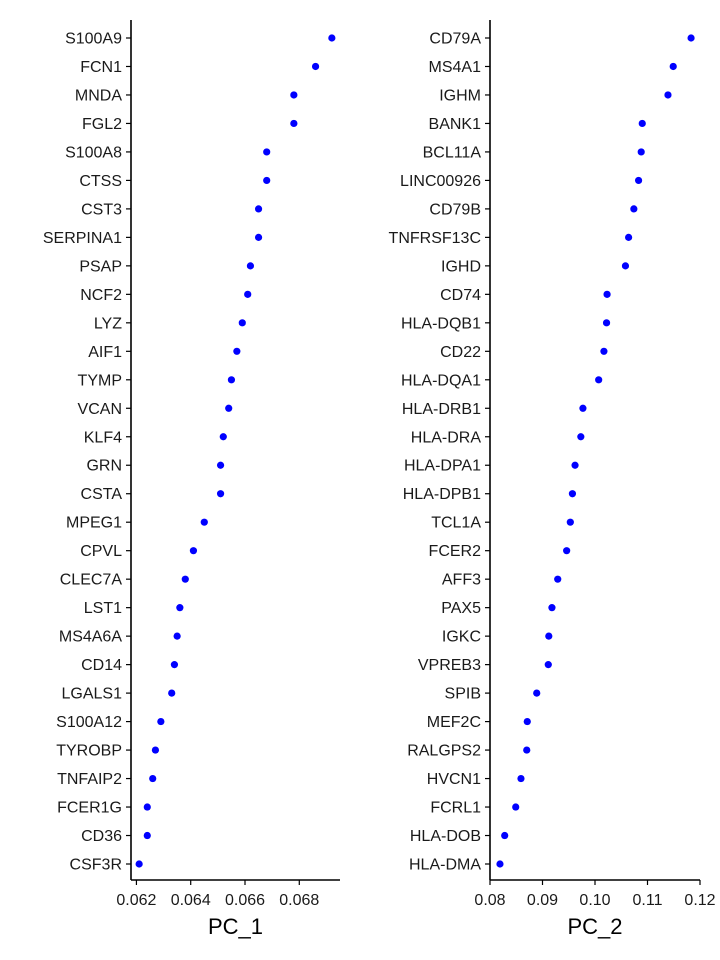 The image size is (720, 960). What do you see at coordinates (89, 808) in the screenshot?
I see `gene-label: FCER1G` at bounding box center [89, 808].